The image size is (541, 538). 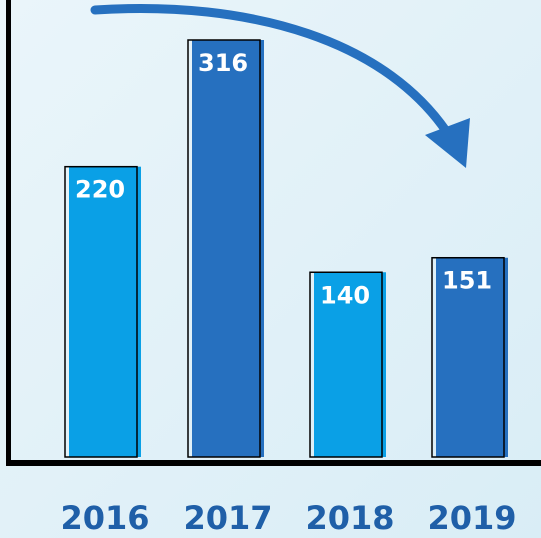 I want to click on x-tick-label: 2016, so click(x=104, y=518).